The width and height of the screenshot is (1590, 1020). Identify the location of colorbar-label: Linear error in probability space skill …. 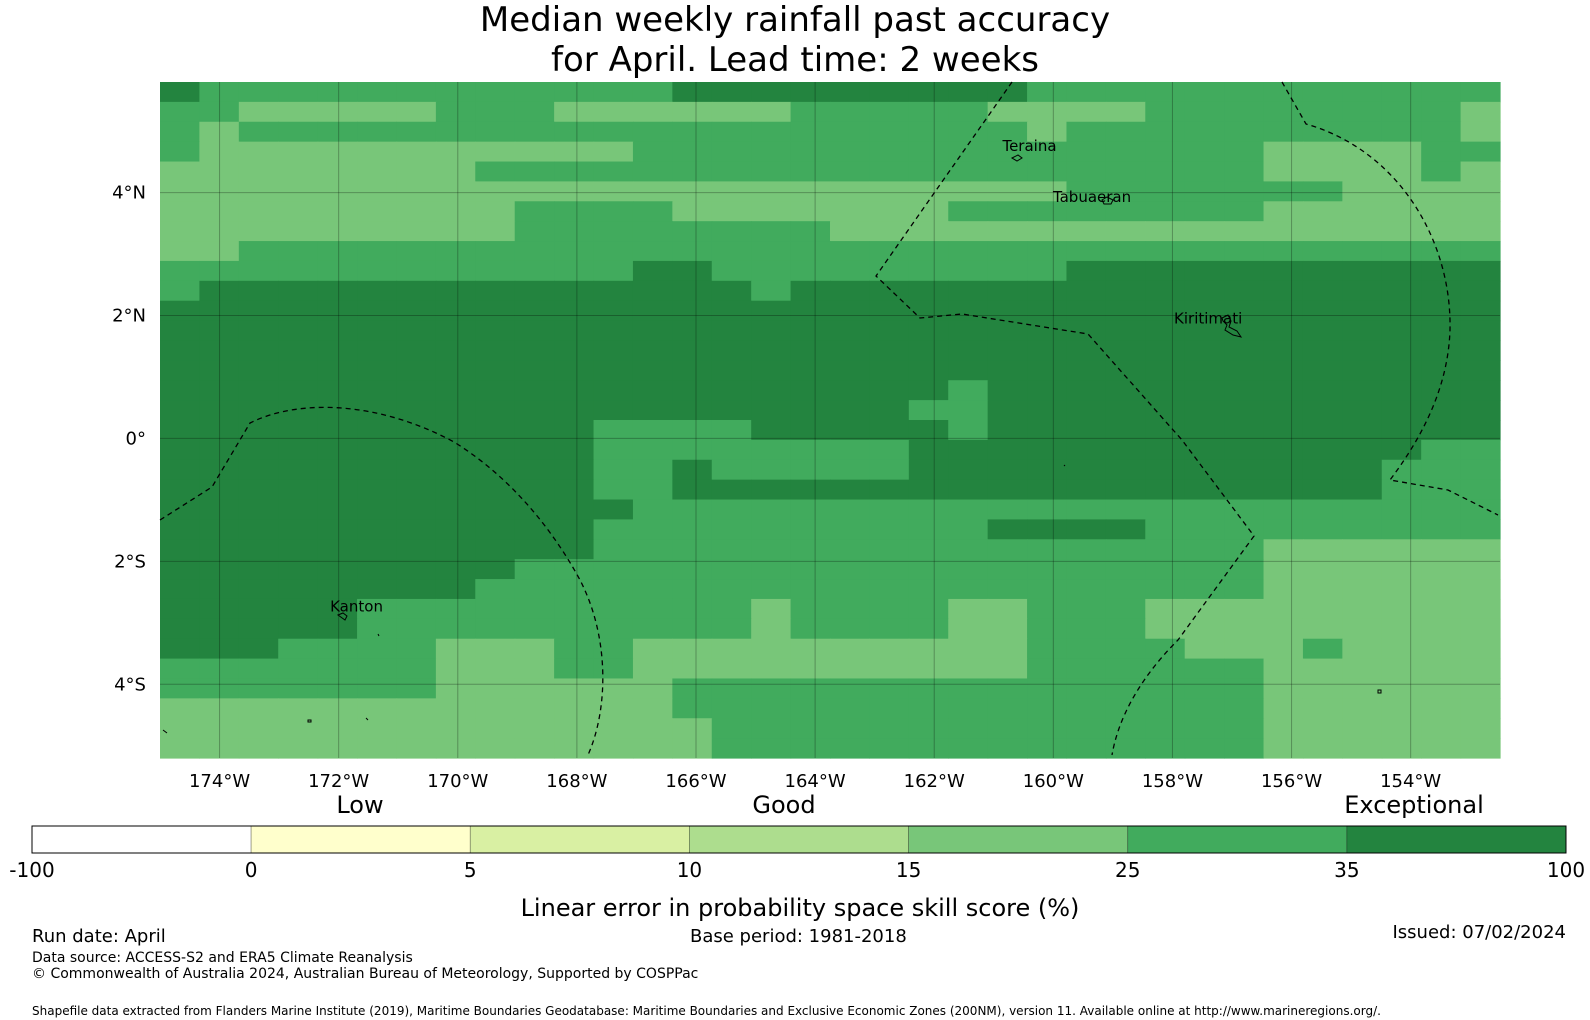
(800, 908).